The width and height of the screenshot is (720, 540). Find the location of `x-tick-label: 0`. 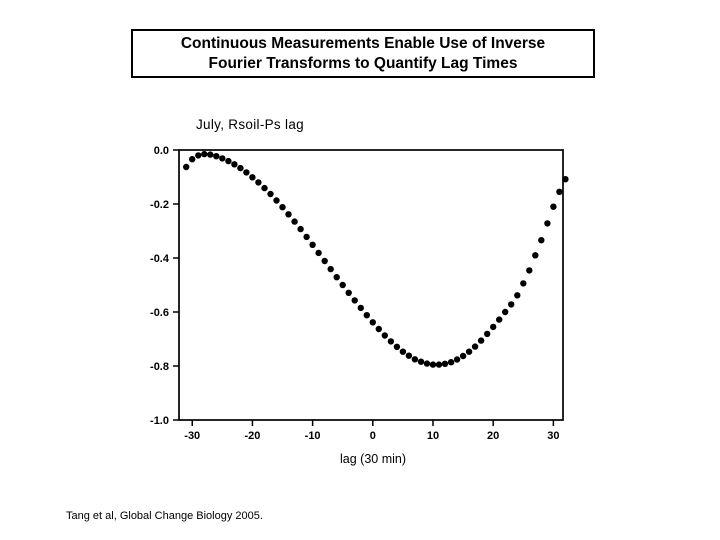

x-tick-label: 0 is located at coordinates (373, 436).